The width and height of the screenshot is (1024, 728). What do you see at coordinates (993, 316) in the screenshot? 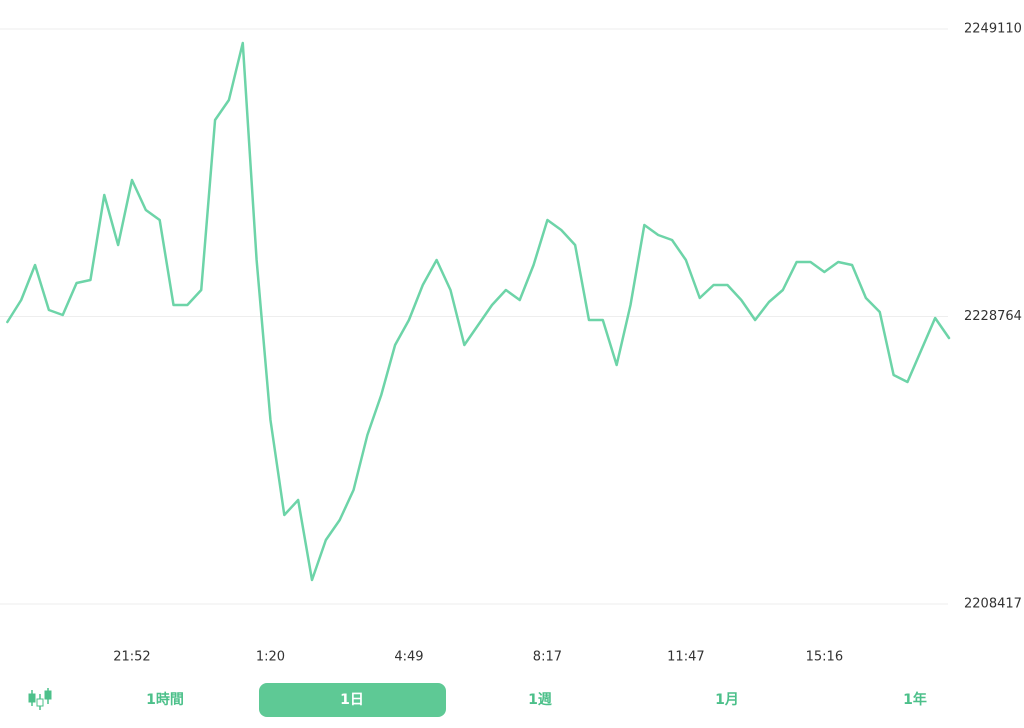
I see `y-tick-label: 2228764` at bounding box center [993, 316].